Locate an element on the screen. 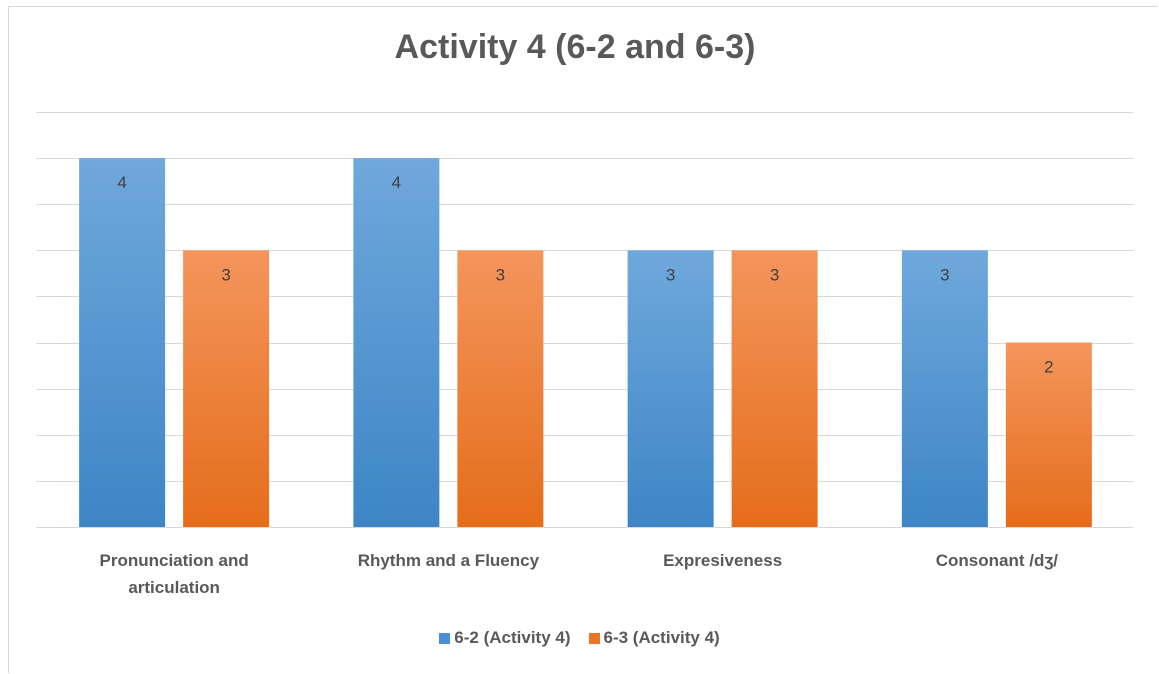 Image resolution: width=1159 pixels, height=674 pixels. x-tick-label: Expresiveness is located at coordinates (722, 560).